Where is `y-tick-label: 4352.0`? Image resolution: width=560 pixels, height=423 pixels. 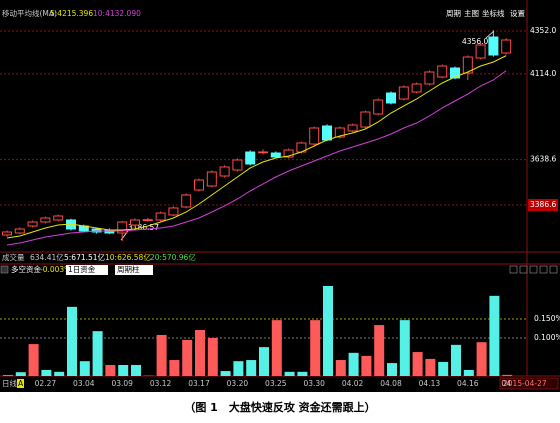
y-tick-label: 4352.0 is located at coordinates (543, 30).